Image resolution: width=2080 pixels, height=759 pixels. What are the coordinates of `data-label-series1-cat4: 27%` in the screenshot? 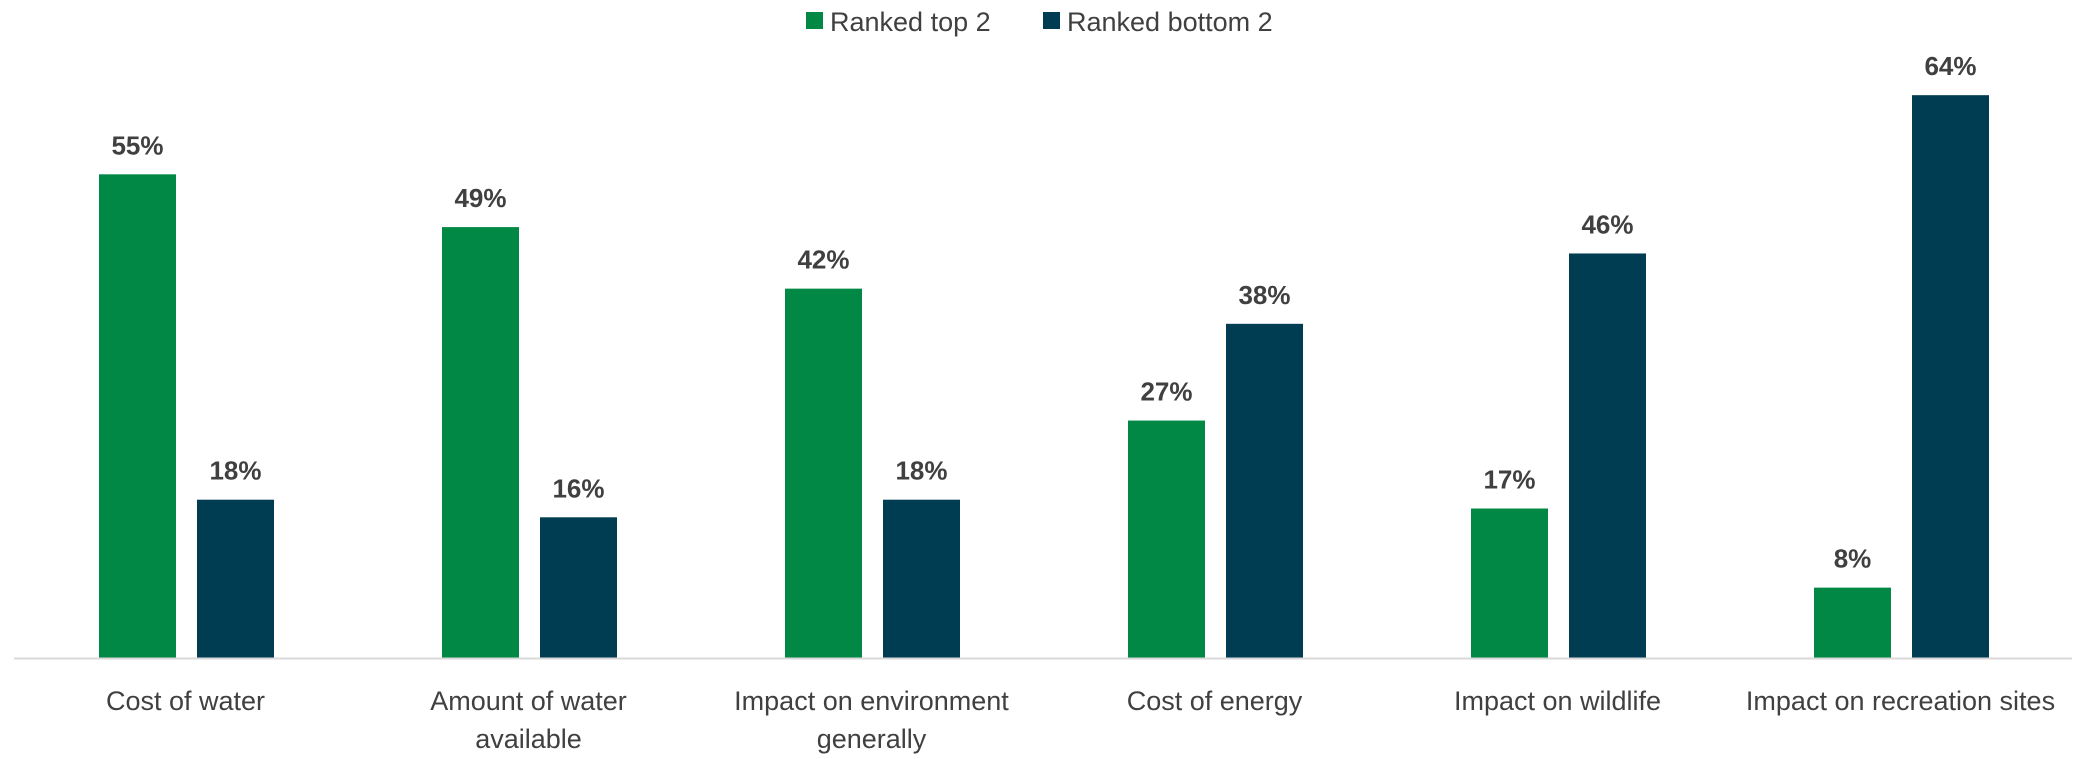 It's located at (1166, 392).